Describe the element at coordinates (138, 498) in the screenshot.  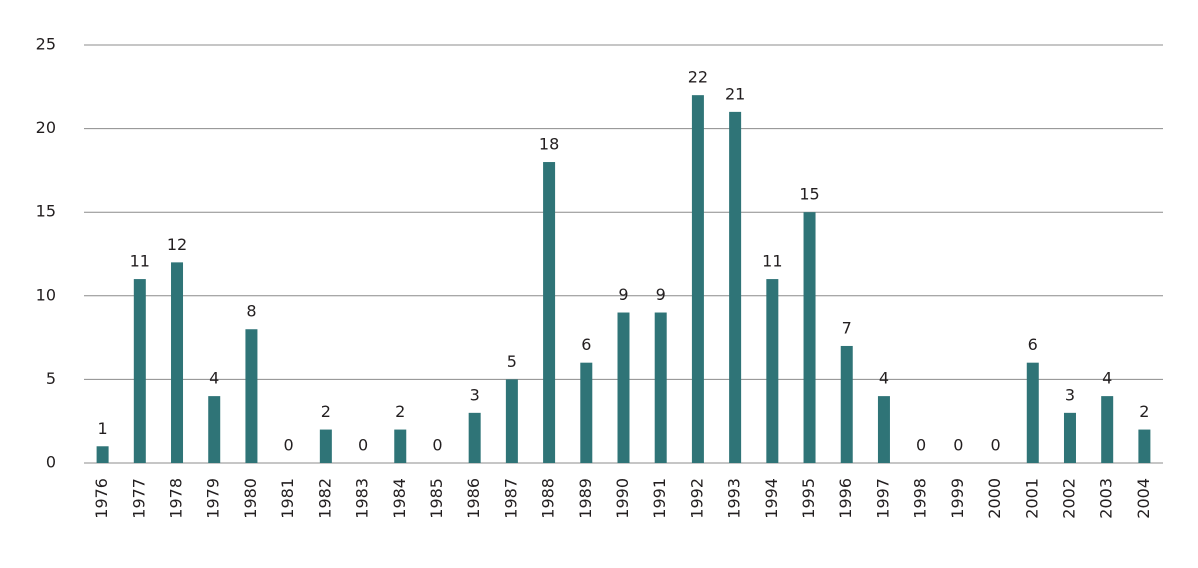
I see `x-tick-label: 1977` at that location.